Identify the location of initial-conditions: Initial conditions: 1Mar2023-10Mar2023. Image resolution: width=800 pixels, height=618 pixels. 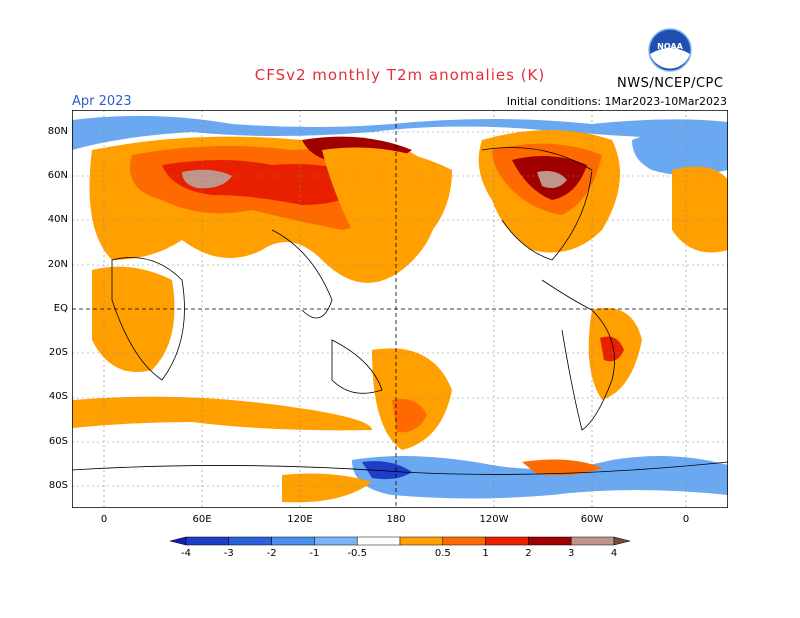
(616, 101).